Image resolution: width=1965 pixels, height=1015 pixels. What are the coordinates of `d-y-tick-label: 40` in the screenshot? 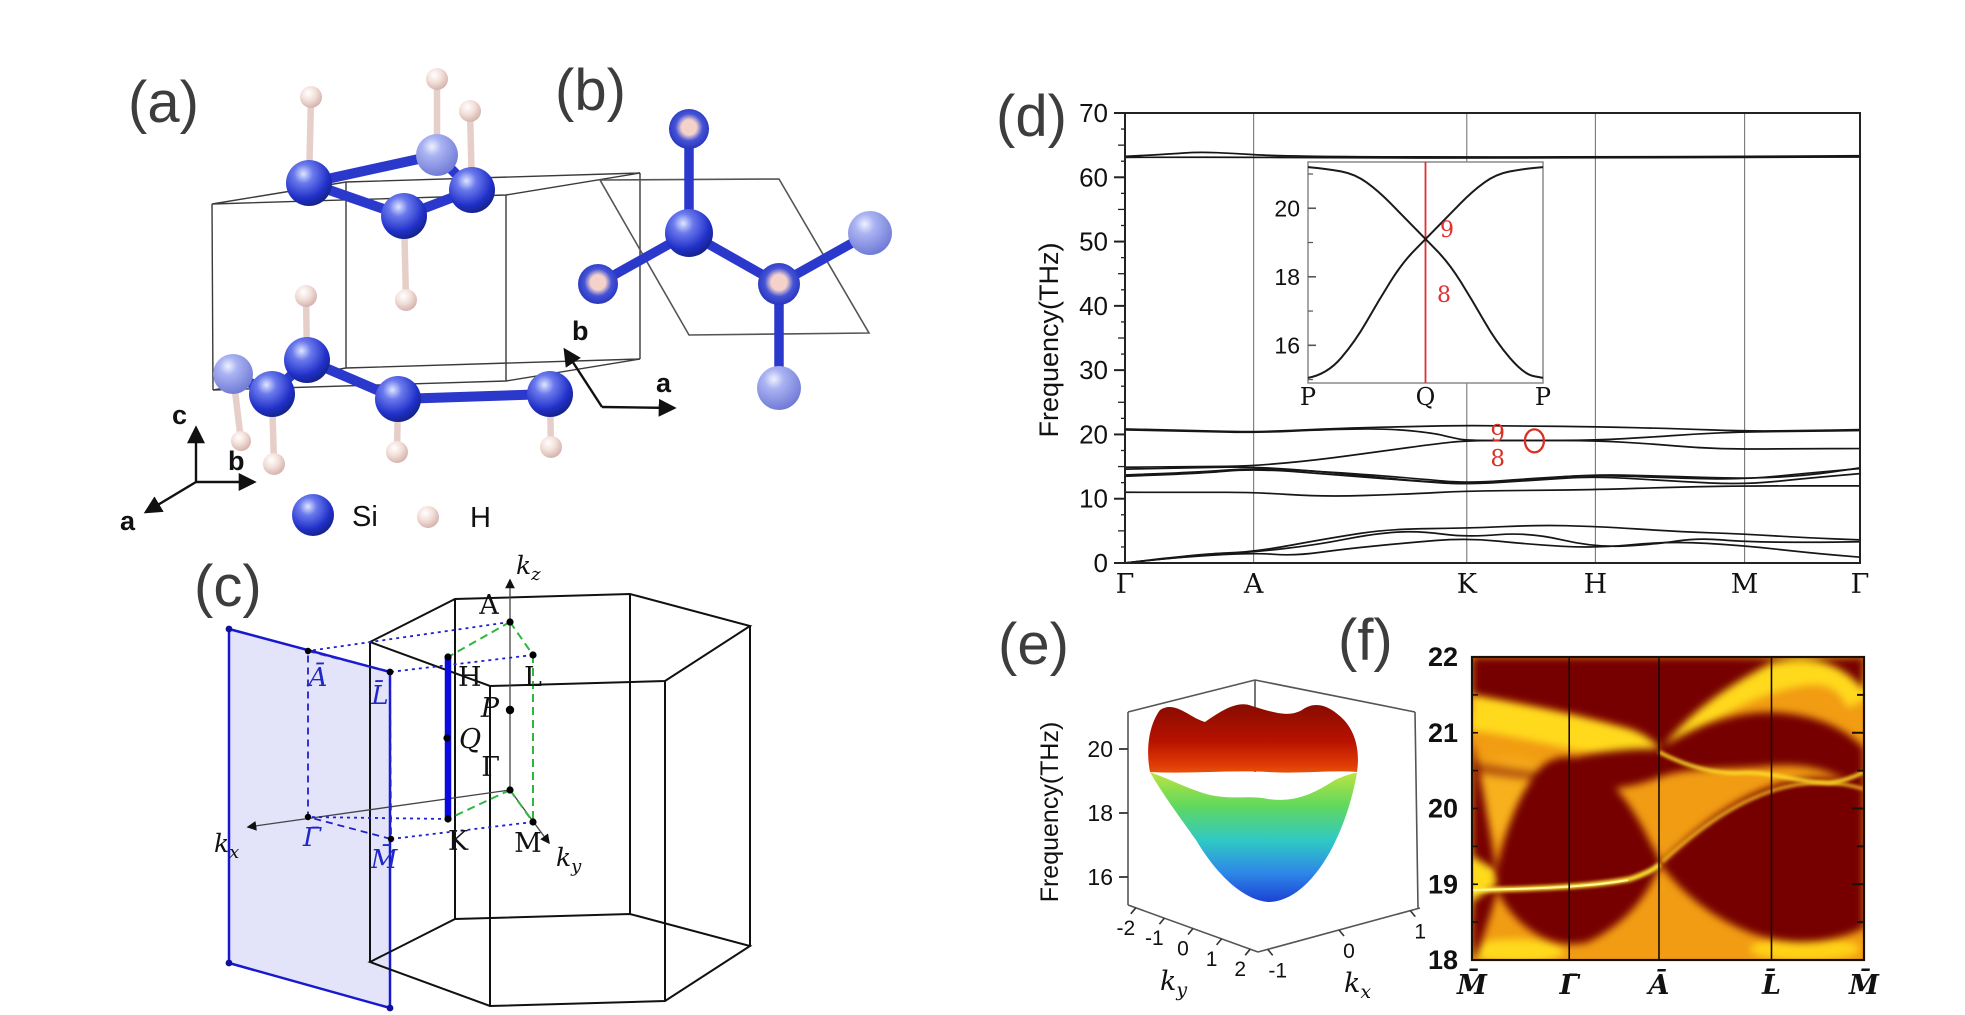 It's located at (1093, 306).